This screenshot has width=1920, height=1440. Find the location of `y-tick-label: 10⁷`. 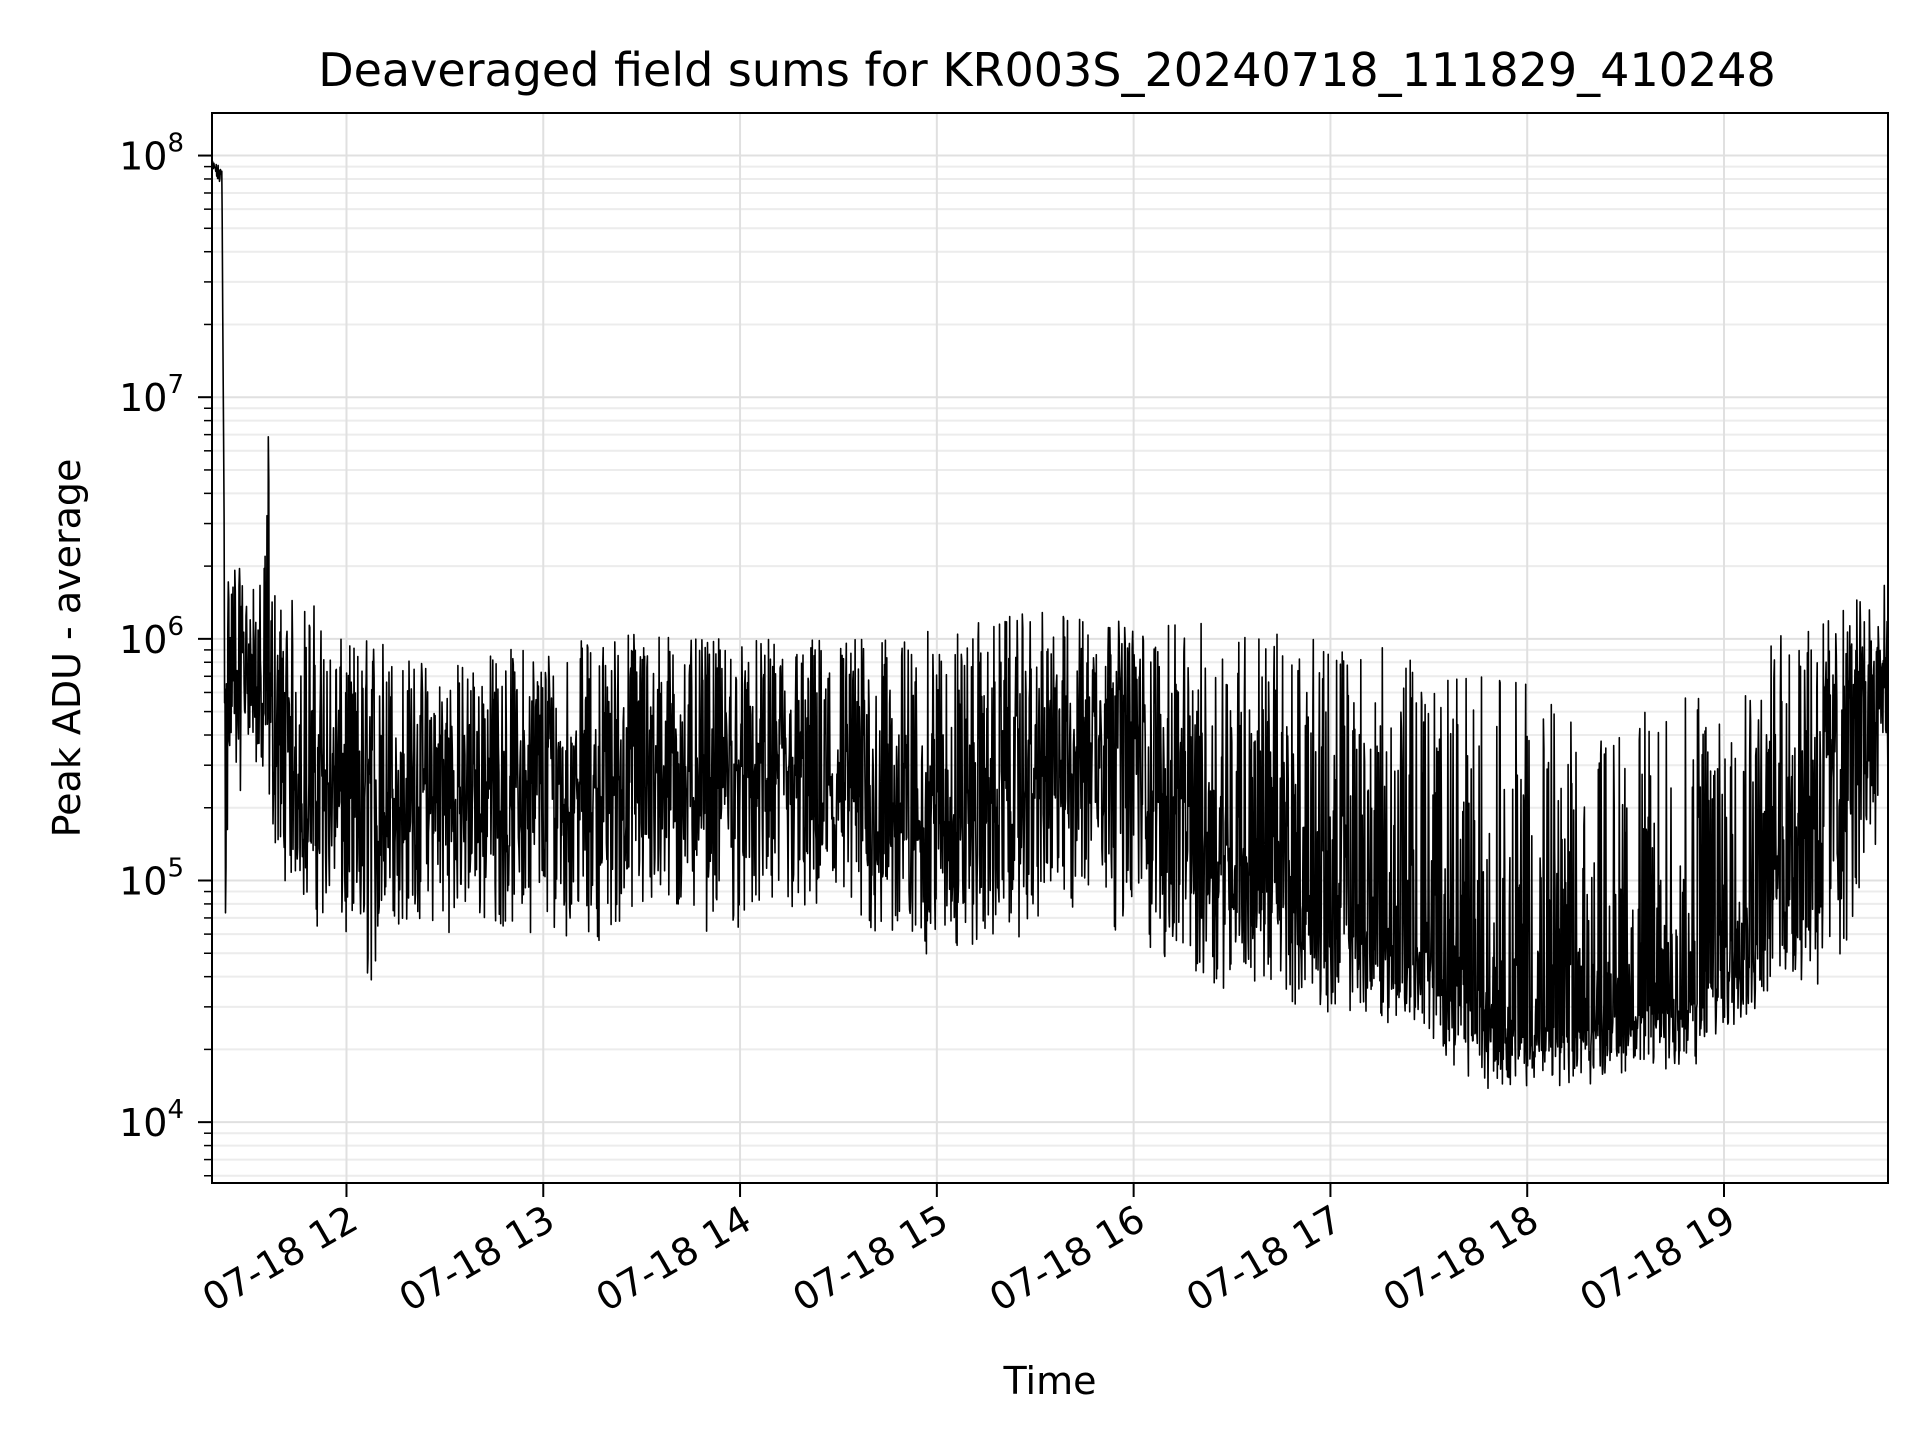

y-tick-label: 10⁷ is located at coordinates (151, 395).